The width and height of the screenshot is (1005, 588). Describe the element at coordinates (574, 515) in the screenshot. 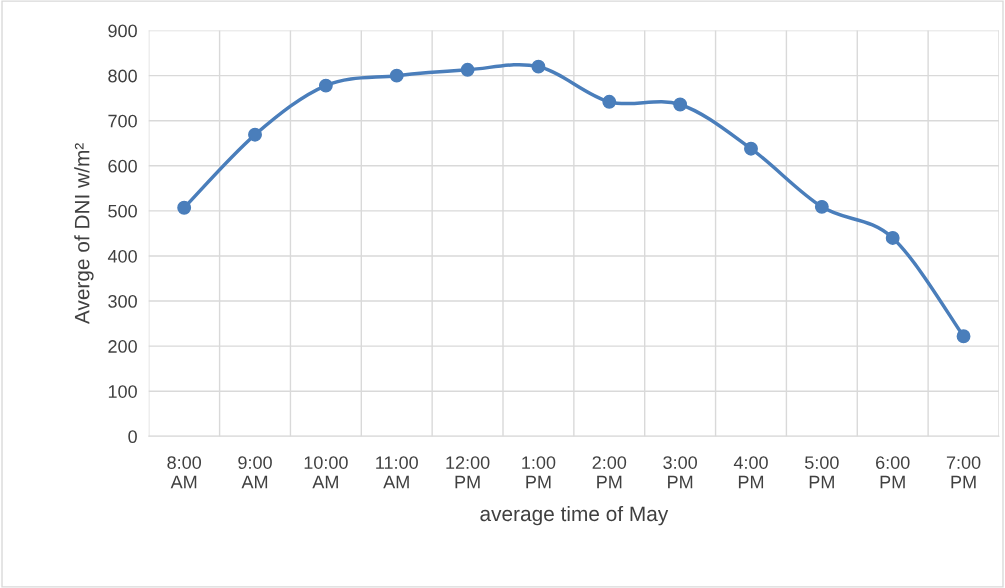

I see `x-axis-title: average time of May` at that location.